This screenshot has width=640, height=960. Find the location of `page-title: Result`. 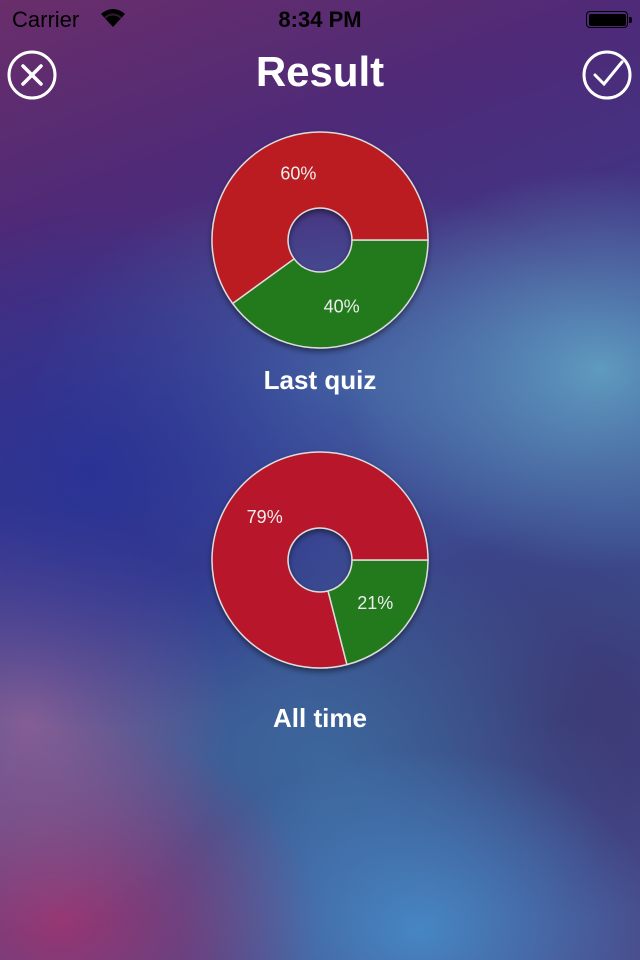

page-title: Result is located at coordinates (320, 71).